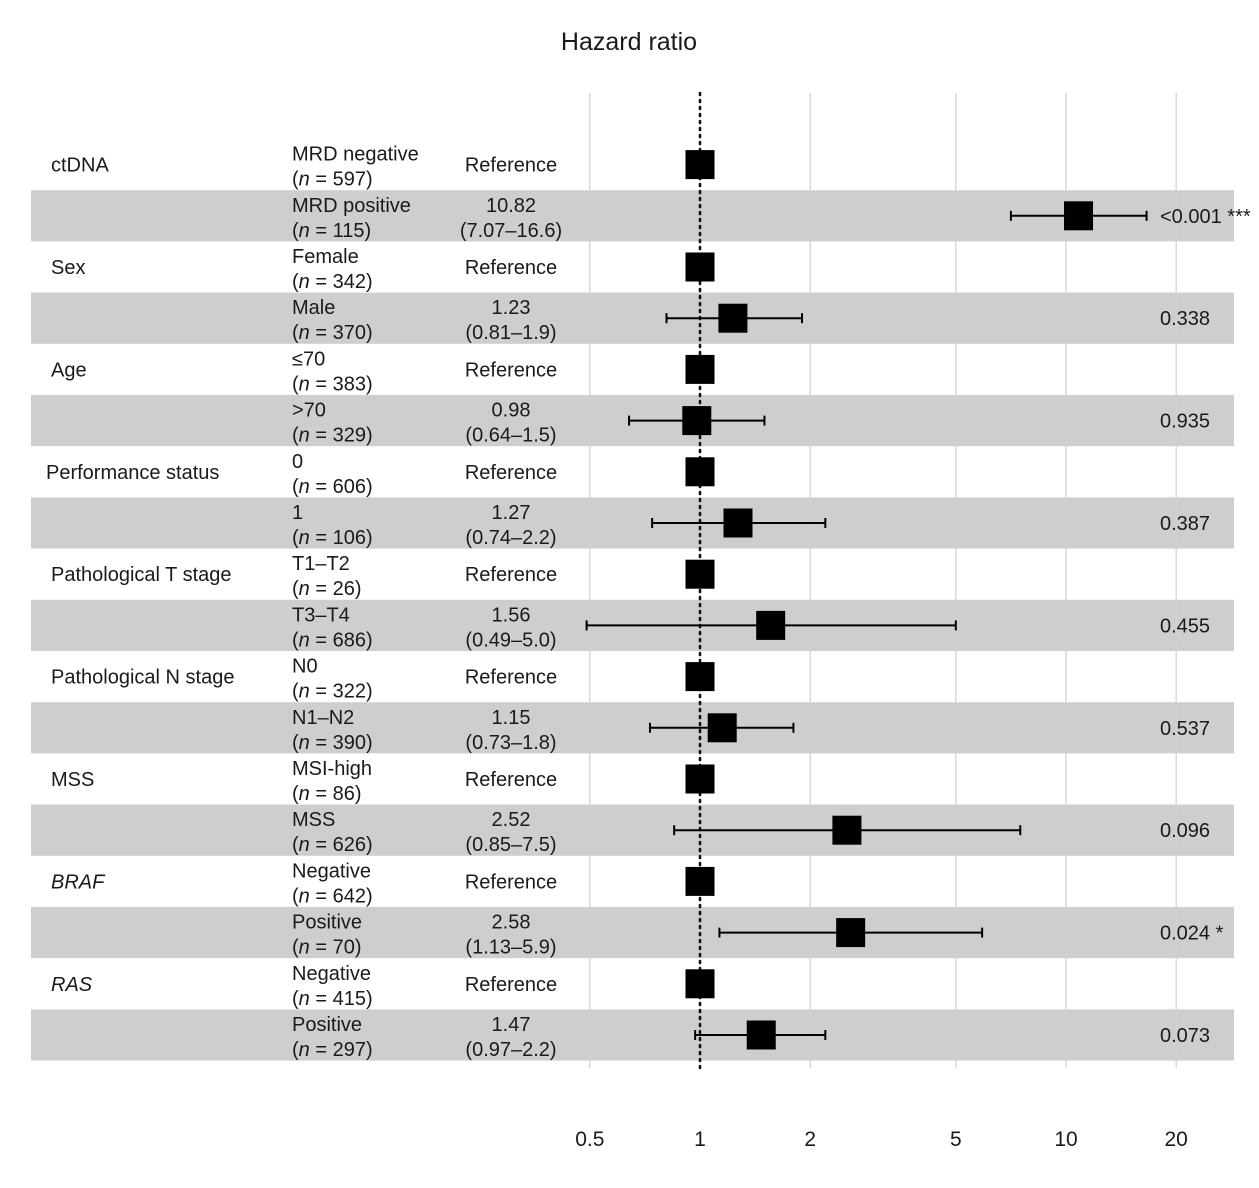 This screenshot has height=1188, width=1259. What do you see at coordinates (141, 575) in the screenshot?
I see `variable-label: Pathological T stage` at bounding box center [141, 575].